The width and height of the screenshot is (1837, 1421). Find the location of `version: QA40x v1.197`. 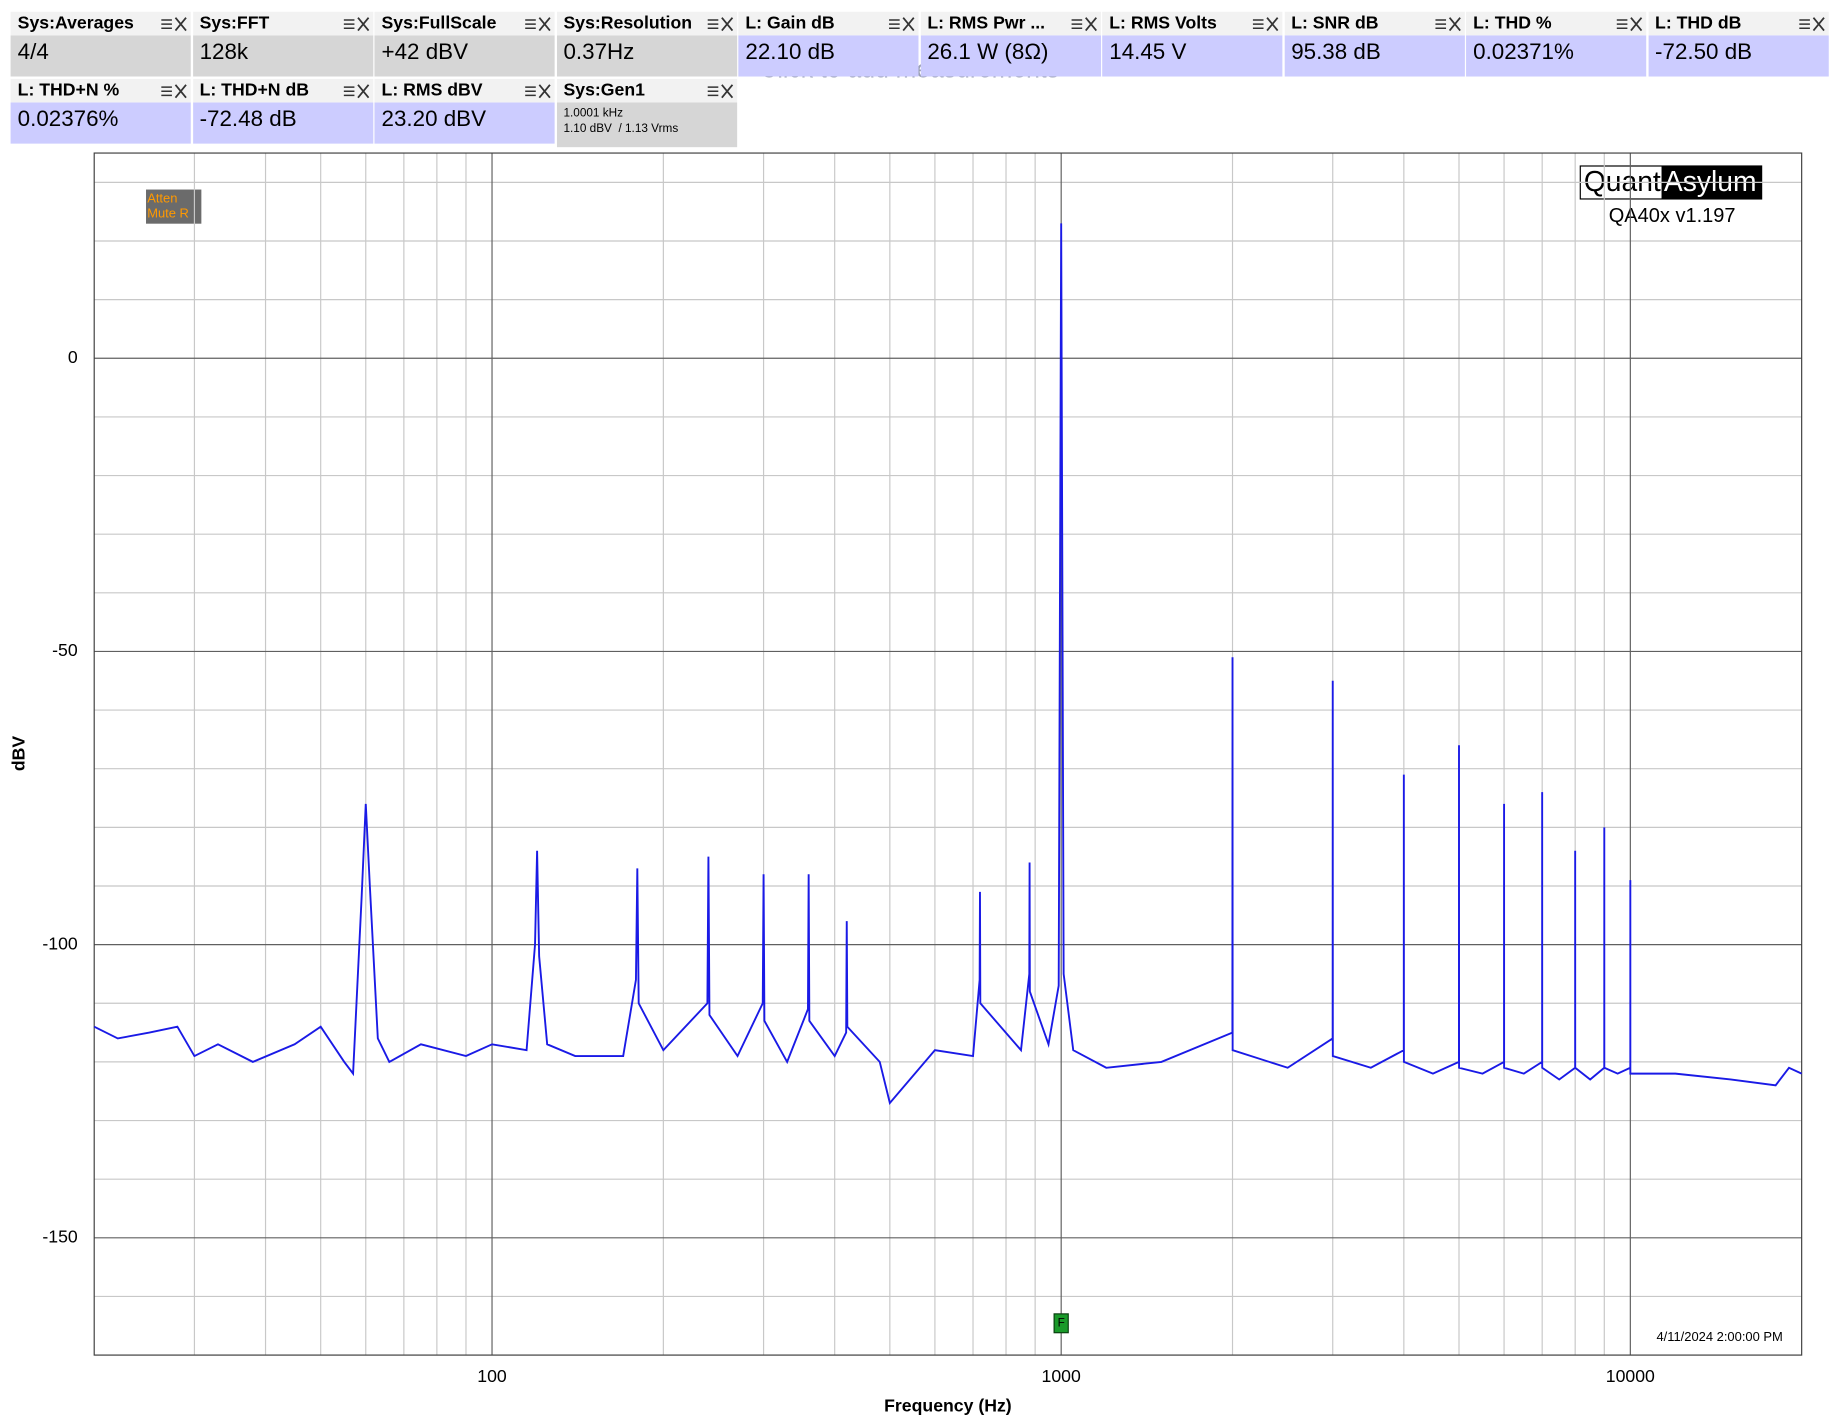

version: QA40x v1.197 is located at coordinates (1672, 216).